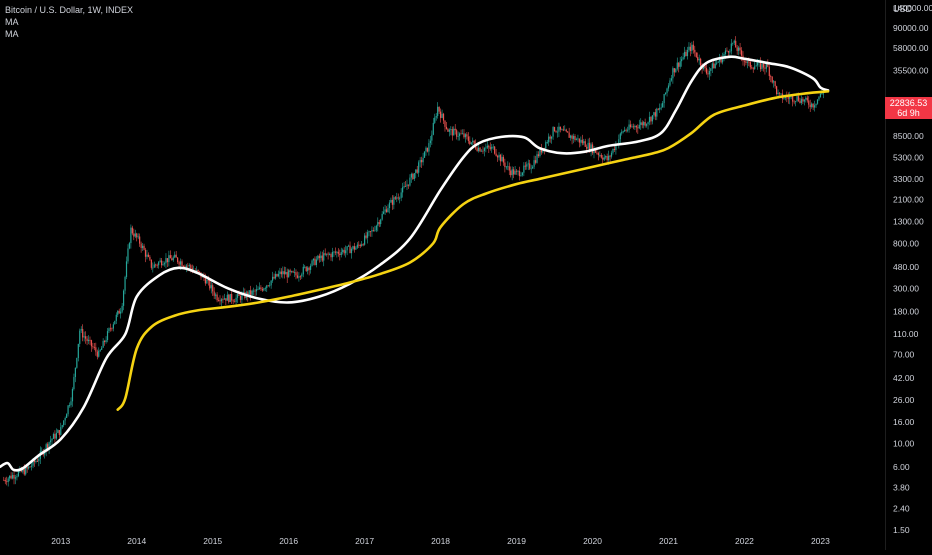 This screenshot has height=555, width=932. I want to click on indicator-label-ma-slow: MA, so click(12, 34).